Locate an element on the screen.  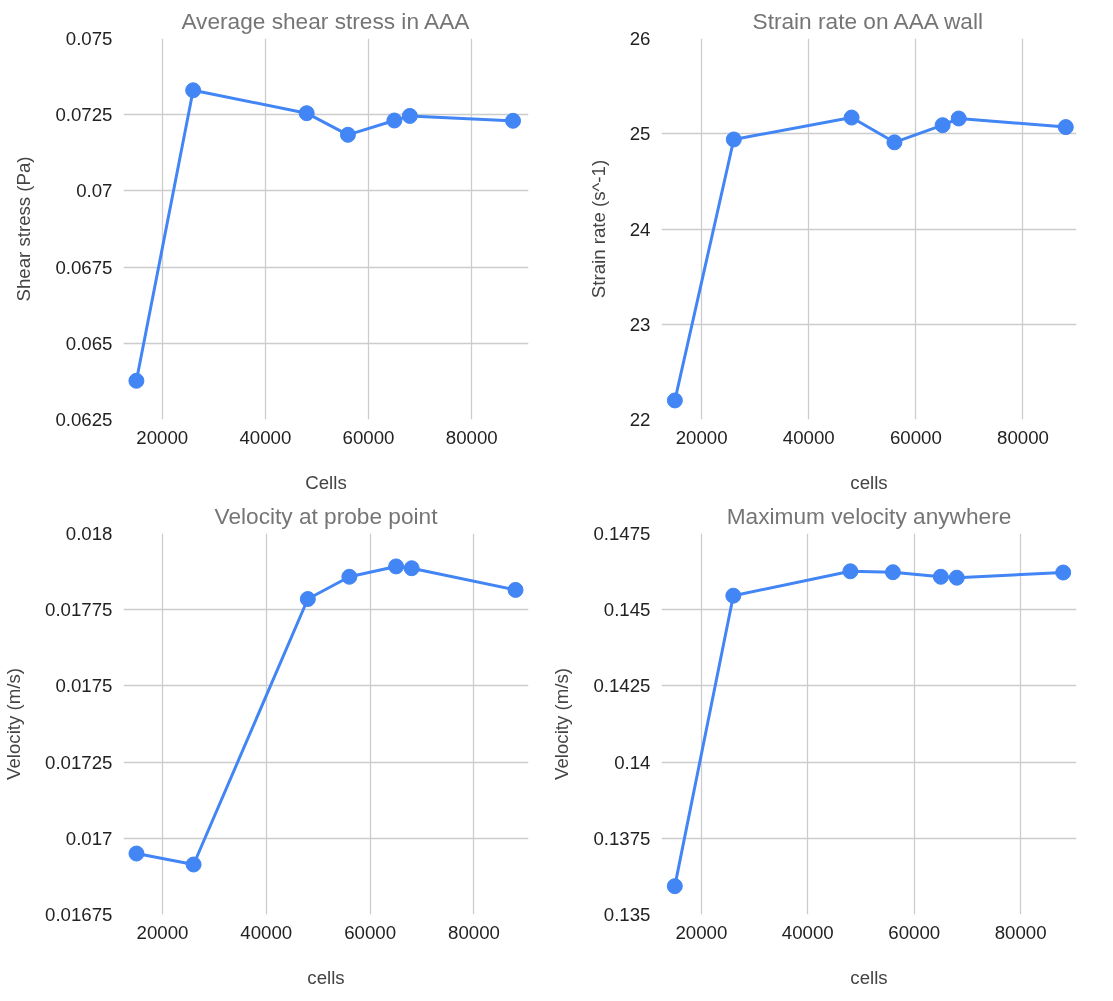
chart-title: Velocity at probe point is located at coordinates (326, 515).